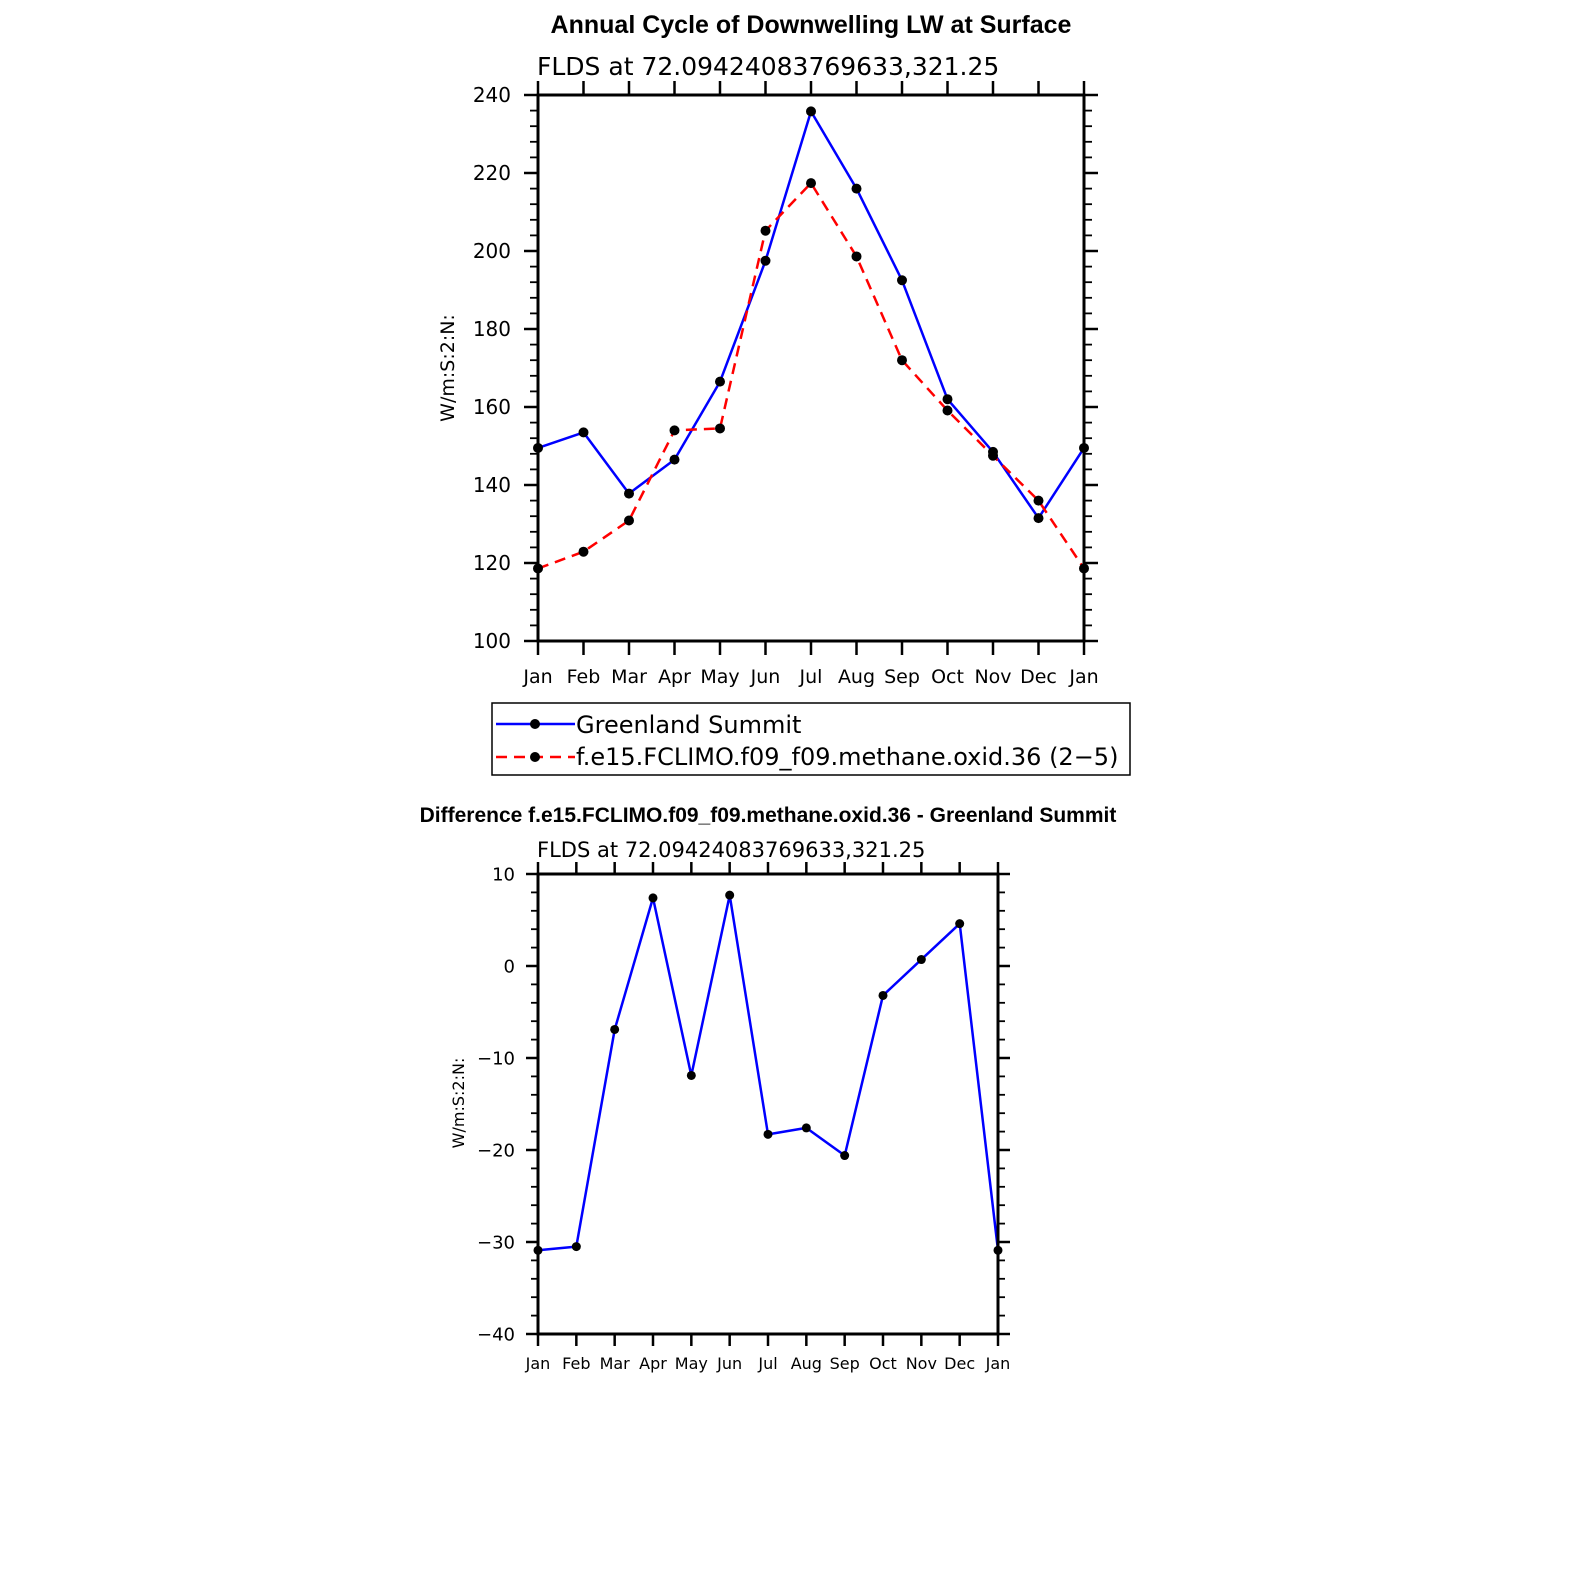  Describe the element at coordinates (492, 407) in the screenshot. I see `y-tick-label: 160` at that location.